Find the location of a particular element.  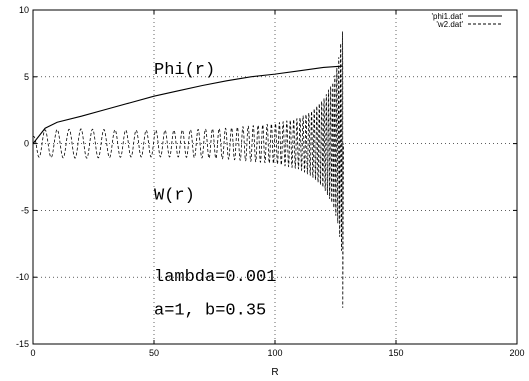

x-tick-label: 150 is located at coordinates (395, 353).